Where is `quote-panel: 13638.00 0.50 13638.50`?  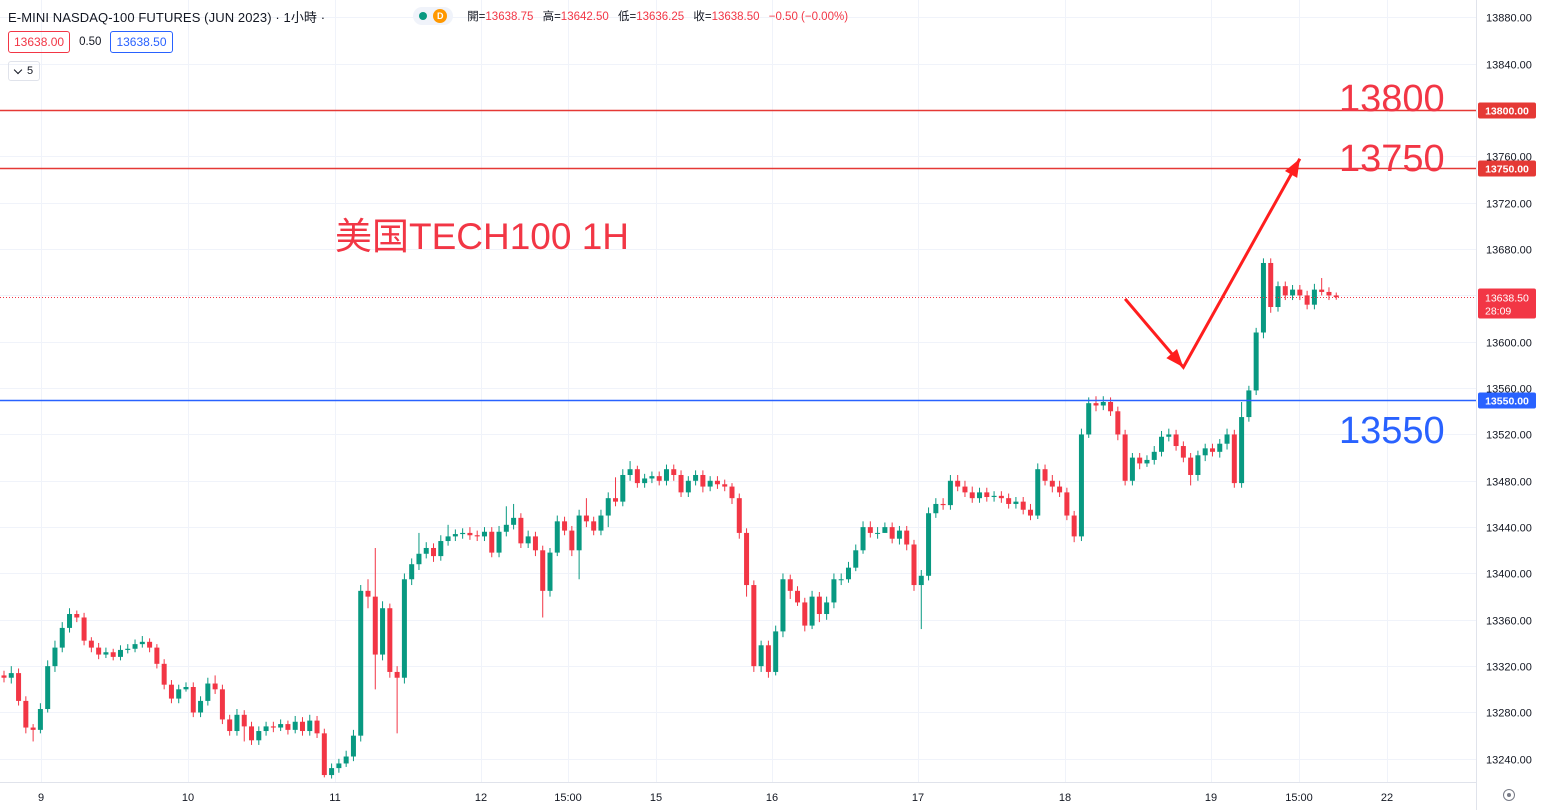 quote-panel: 13638.00 0.50 13638.50 is located at coordinates (90, 42).